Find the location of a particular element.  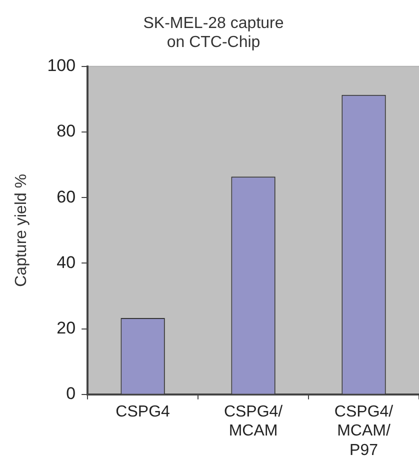

y-tick-label: 20 is located at coordinates (66, 328).